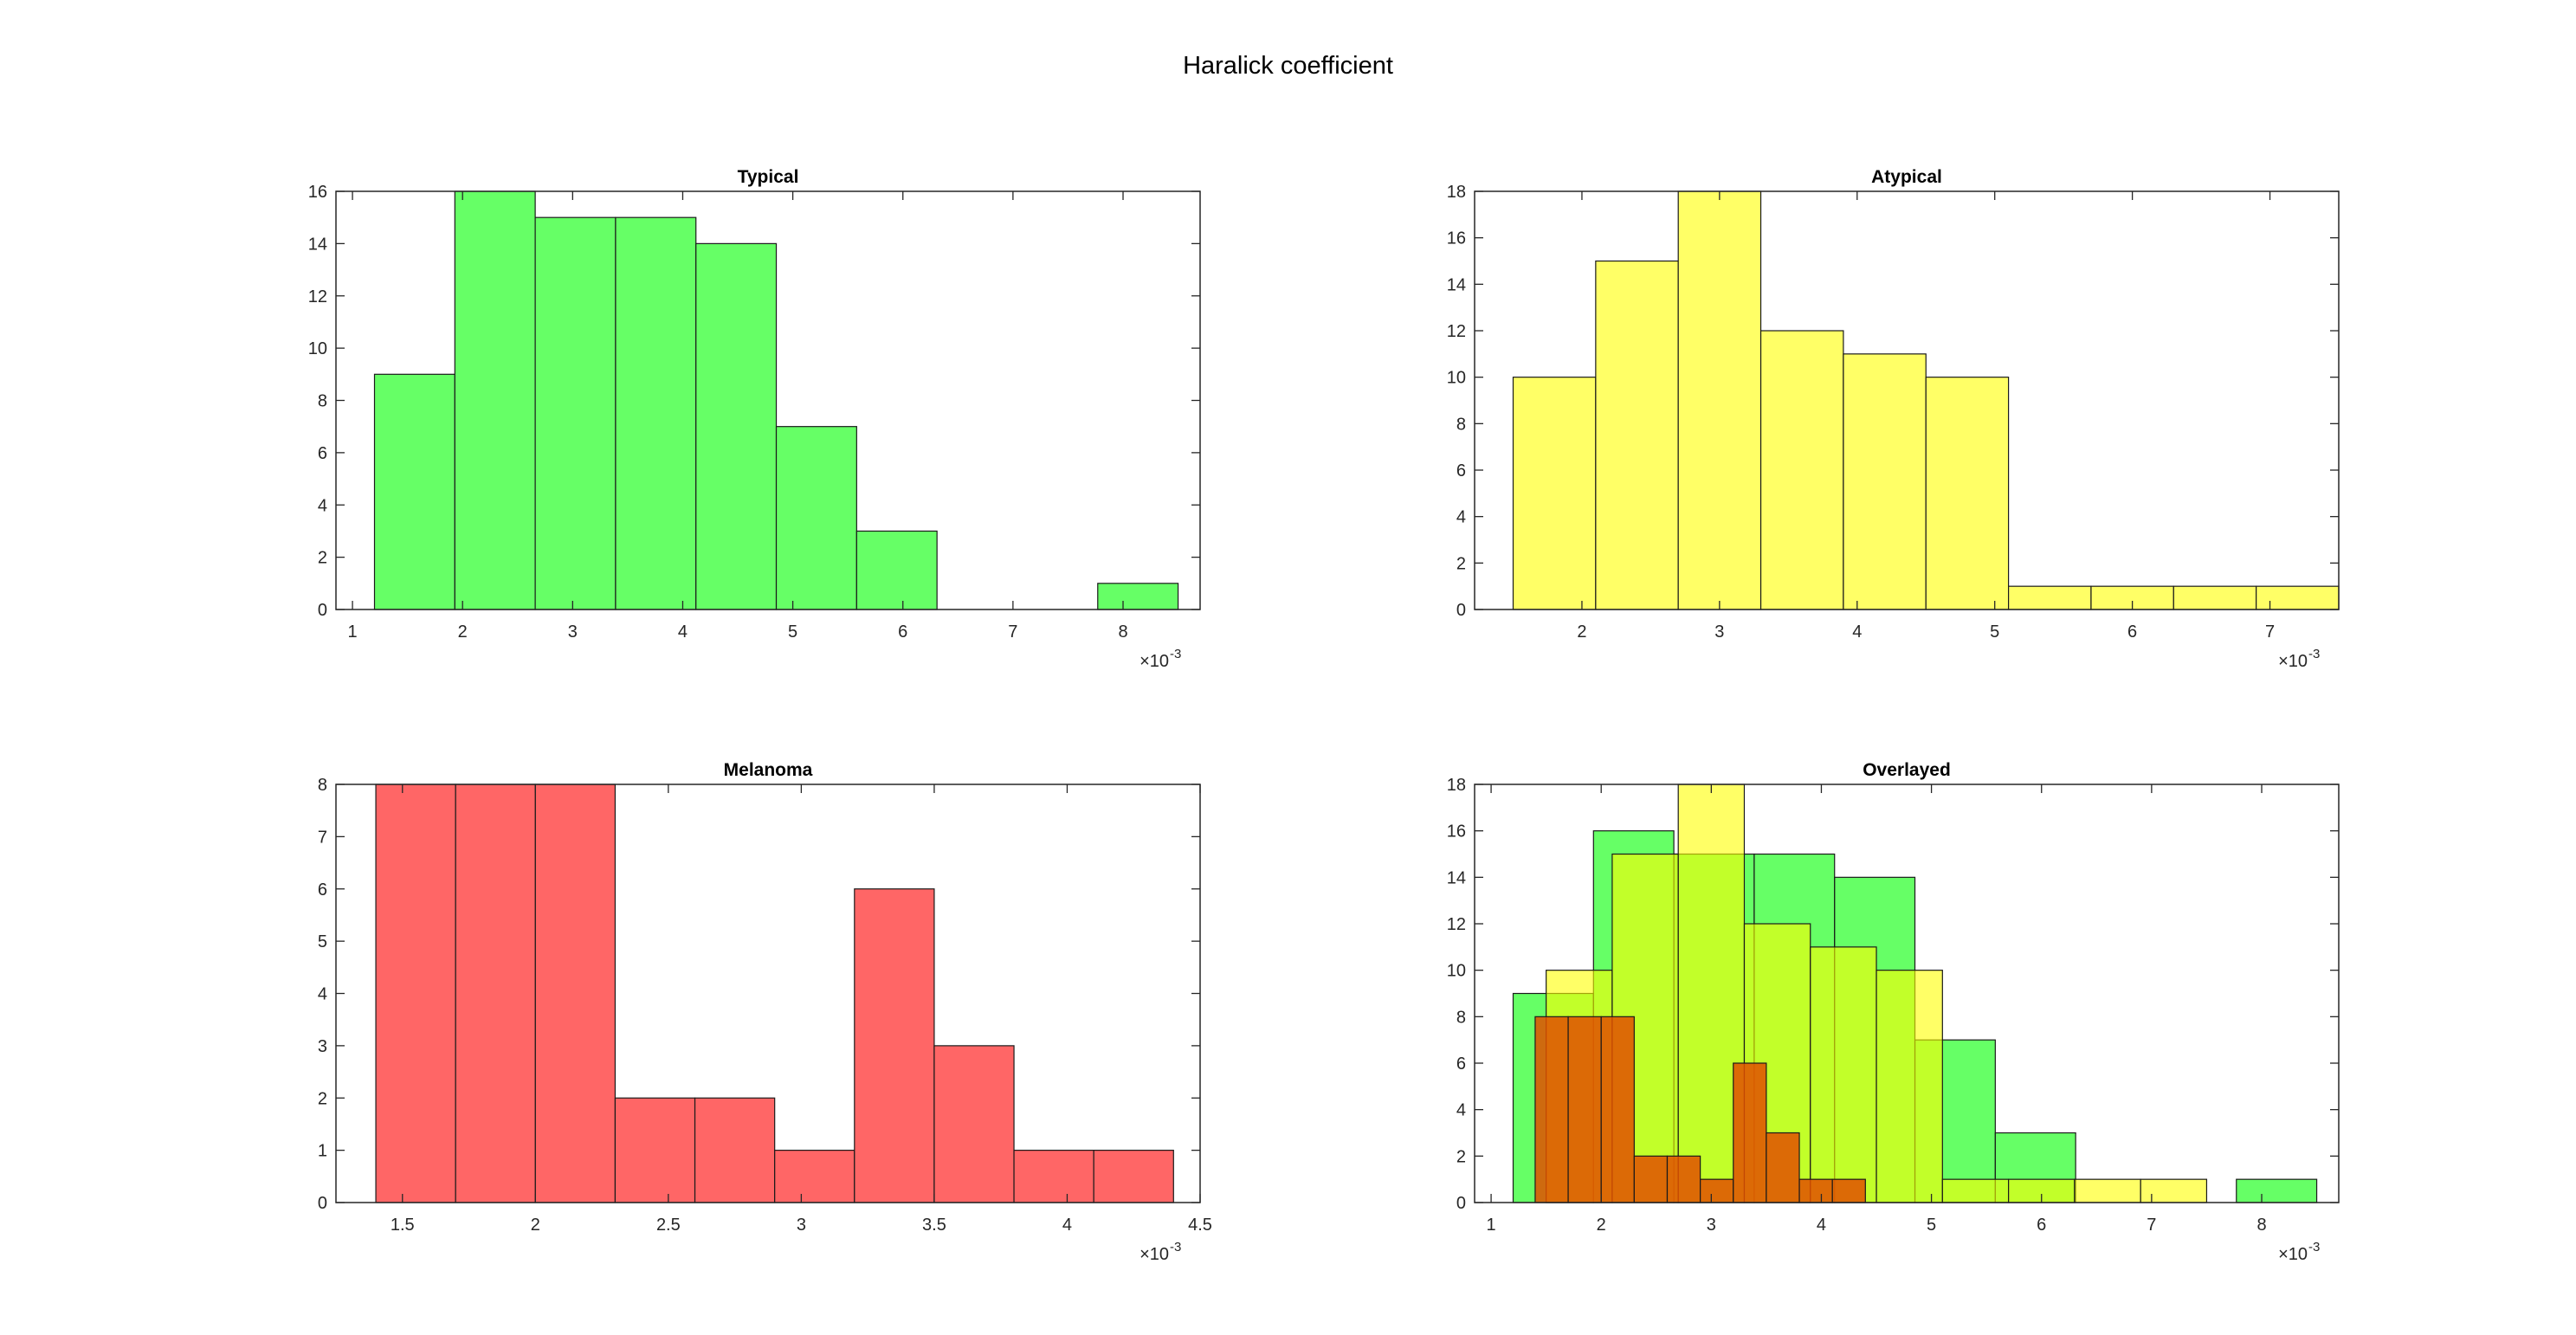 Image resolution: width=2576 pixels, height=1335 pixels. What do you see at coordinates (322, 1151) in the screenshot?
I see `y-tick-label: 1` at bounding box center [322, 1151].